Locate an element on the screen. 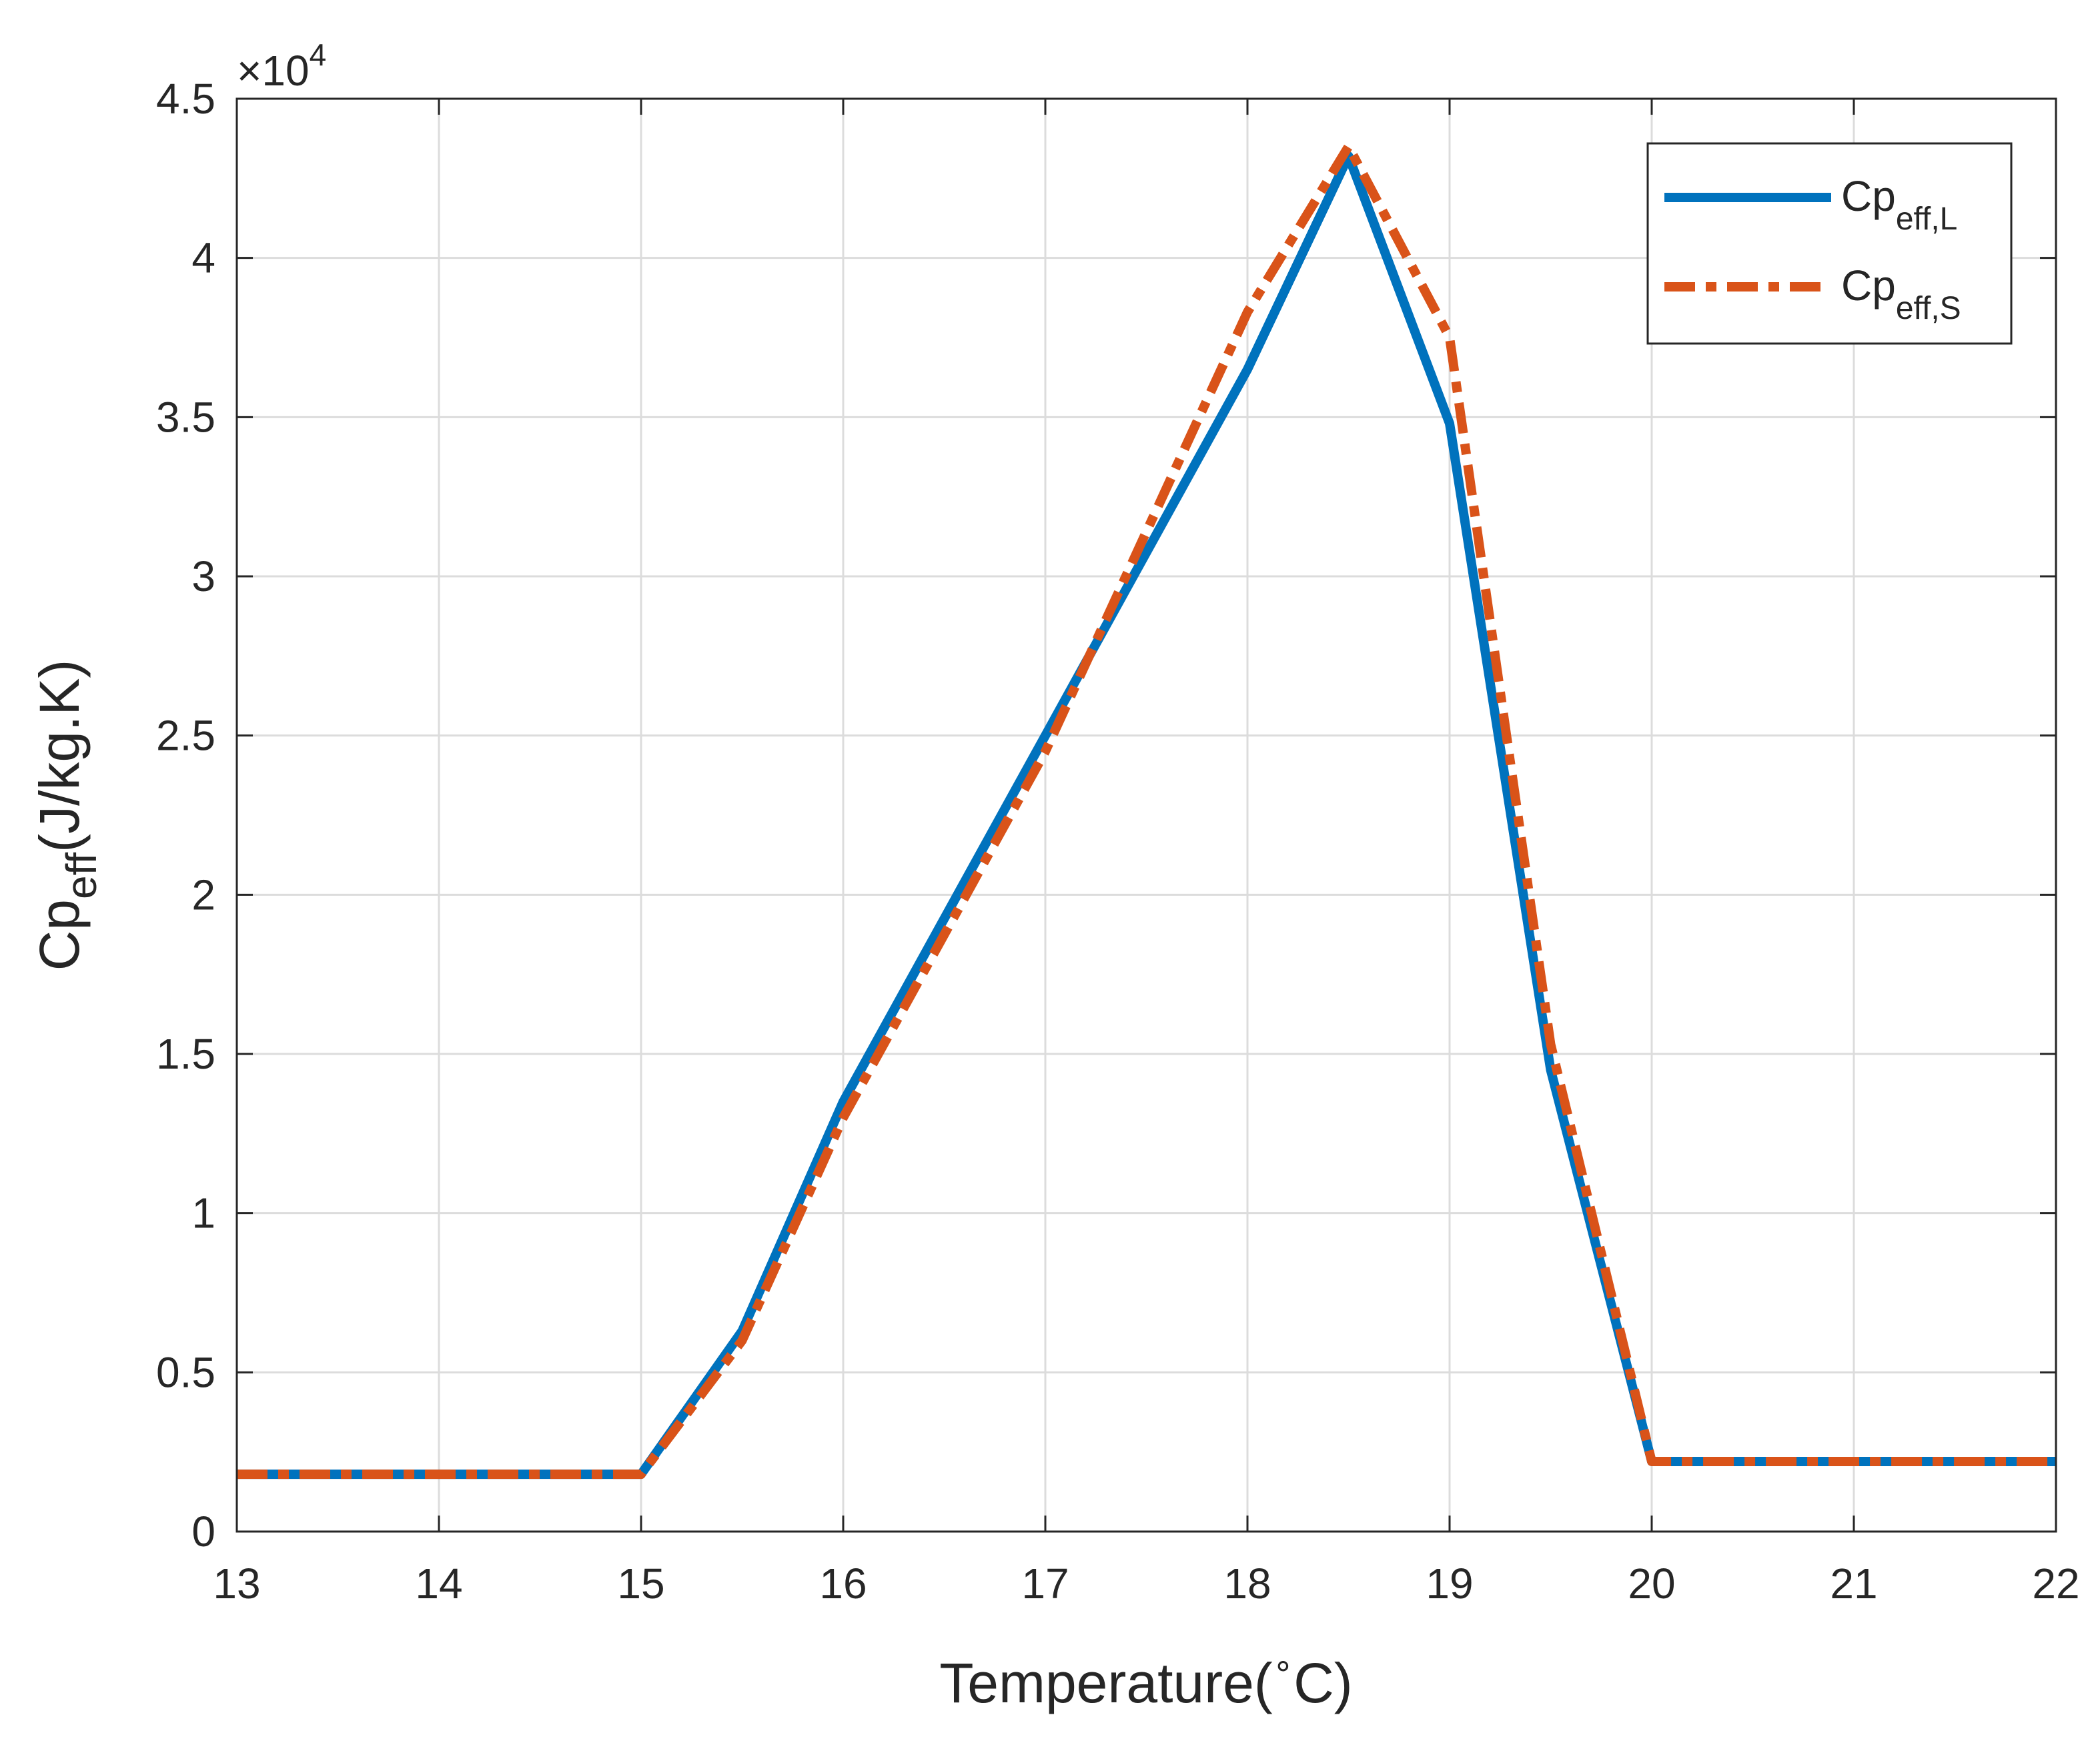 Image resolution: width=2100 pixels, height=1739 pixels. y-tick-label: 0 is located at coordinates (203, 1532).